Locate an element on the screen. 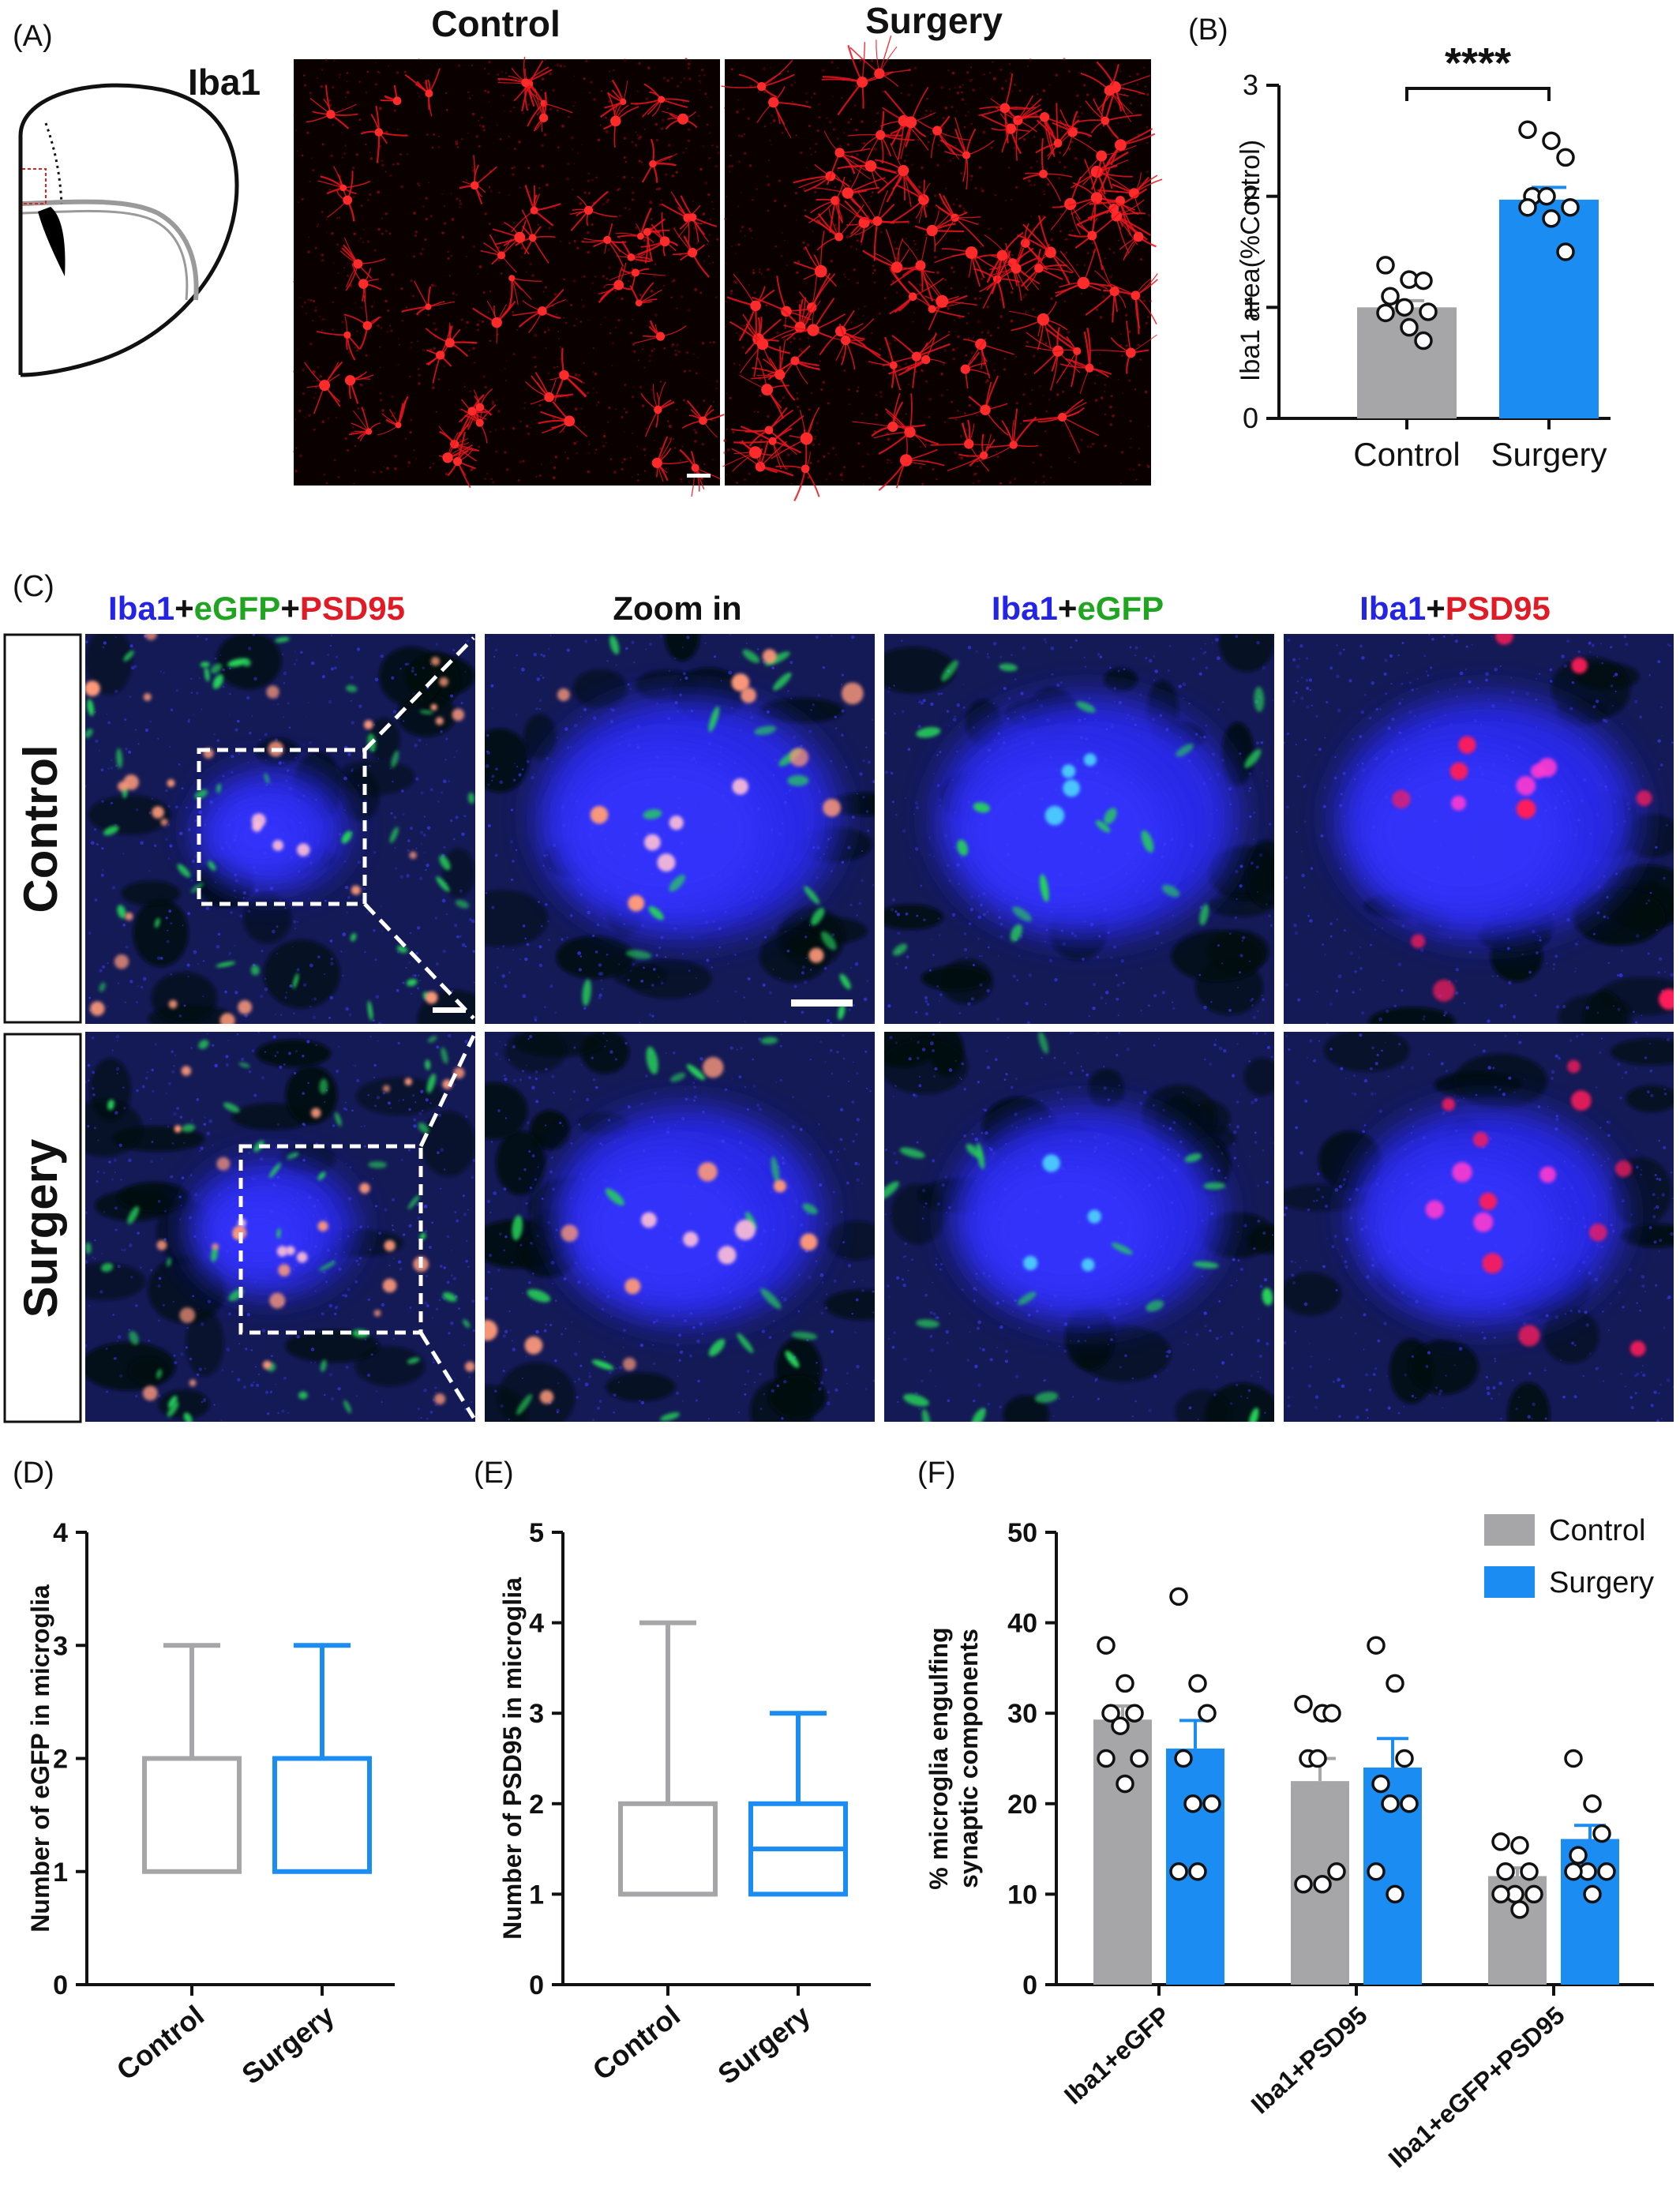 The height and width of the screenshot is (2212, 1680). y-tick-label: 4 is located at coordinates (536, 1624).